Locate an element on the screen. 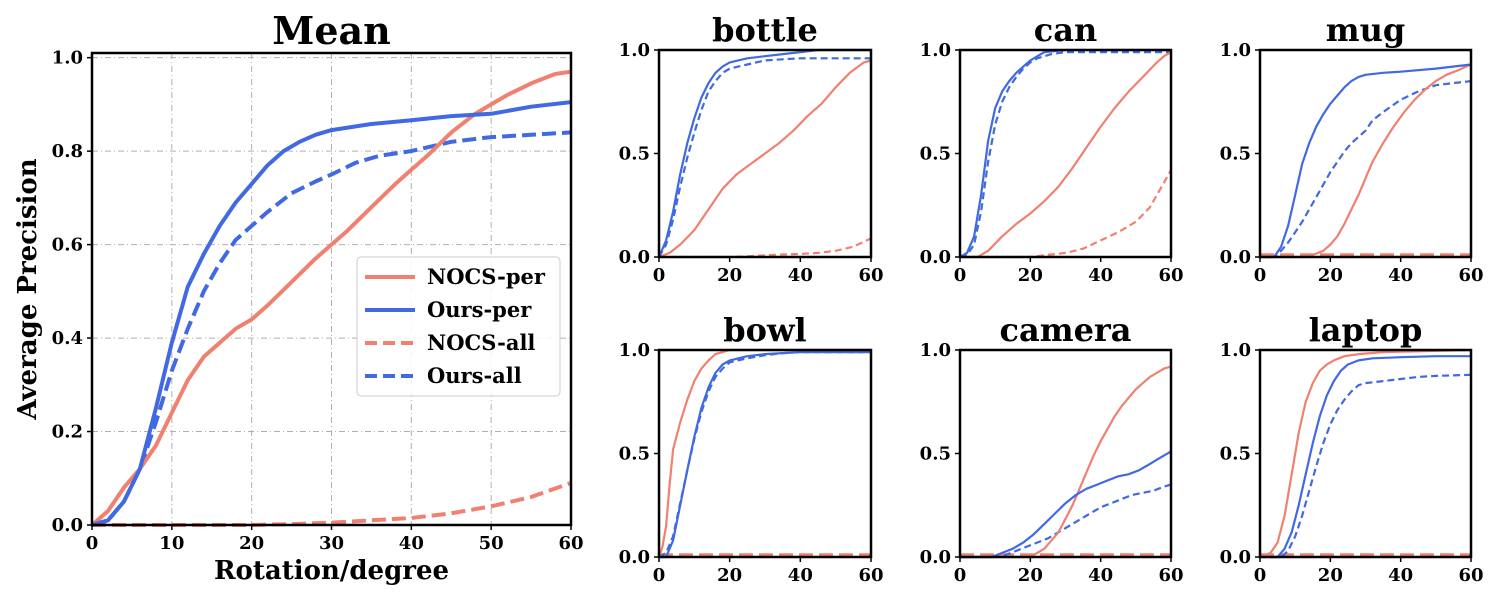  x-axis-label: Rotation/degree is located at coordinates (331, 571).